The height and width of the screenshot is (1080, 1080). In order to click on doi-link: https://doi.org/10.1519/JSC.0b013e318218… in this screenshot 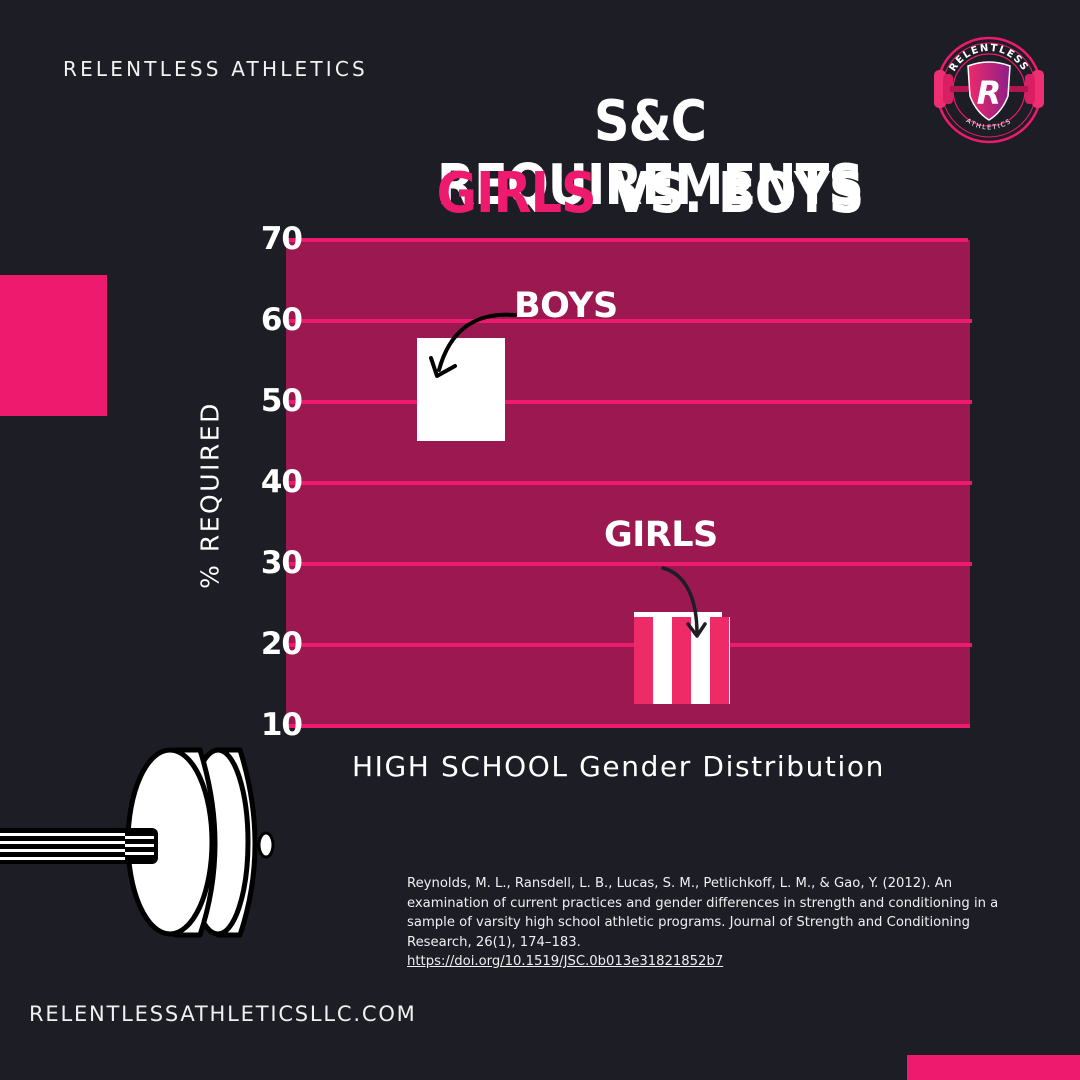, I will do `click(565, 961)`.